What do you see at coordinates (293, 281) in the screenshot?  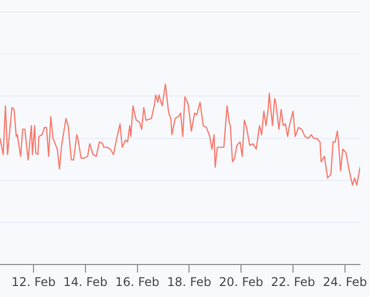 I see `x-tick-label: 22. Feb` at bounding box center [293, 281].